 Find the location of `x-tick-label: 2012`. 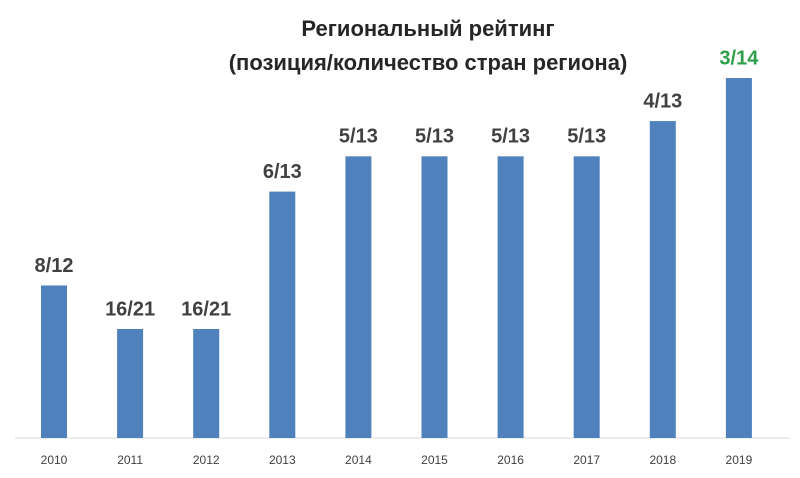

x-tick-label: 2012 is located at coordinates (206, 460).